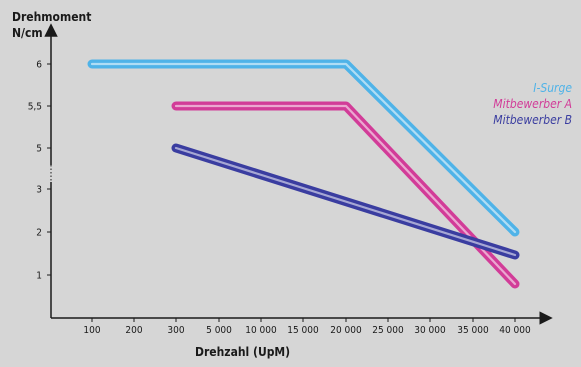 The image size is (581, 367). What do you see at coordinates (219, 330) in the screenshot?
I see `x-tick-label: 5 000` at bounding box center [219, 330].